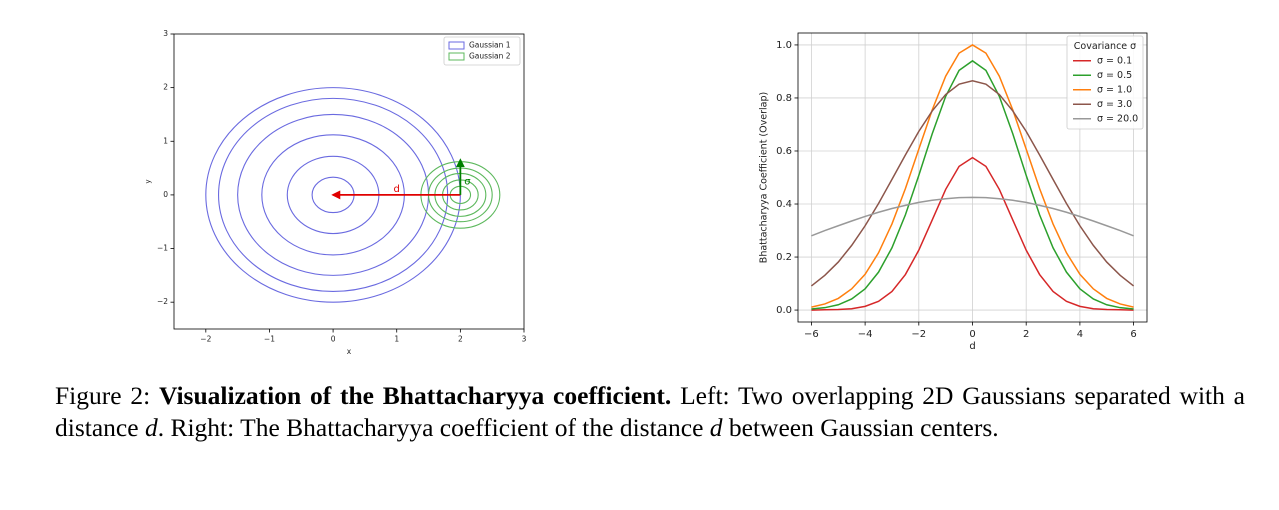 This screenshot has width=1279, height=510. Describe the element at coordinates (165, 33) in the screenshot. I see `y-tick-label: 3` at that location.